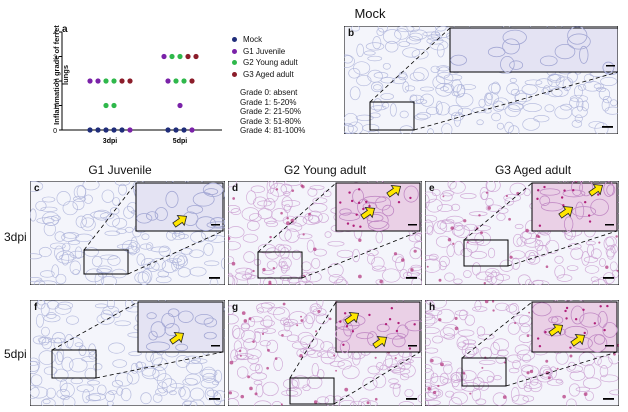 This screenshot has height=412, width=628. I want to click on micrograph-panel-c, so click(127, 233).